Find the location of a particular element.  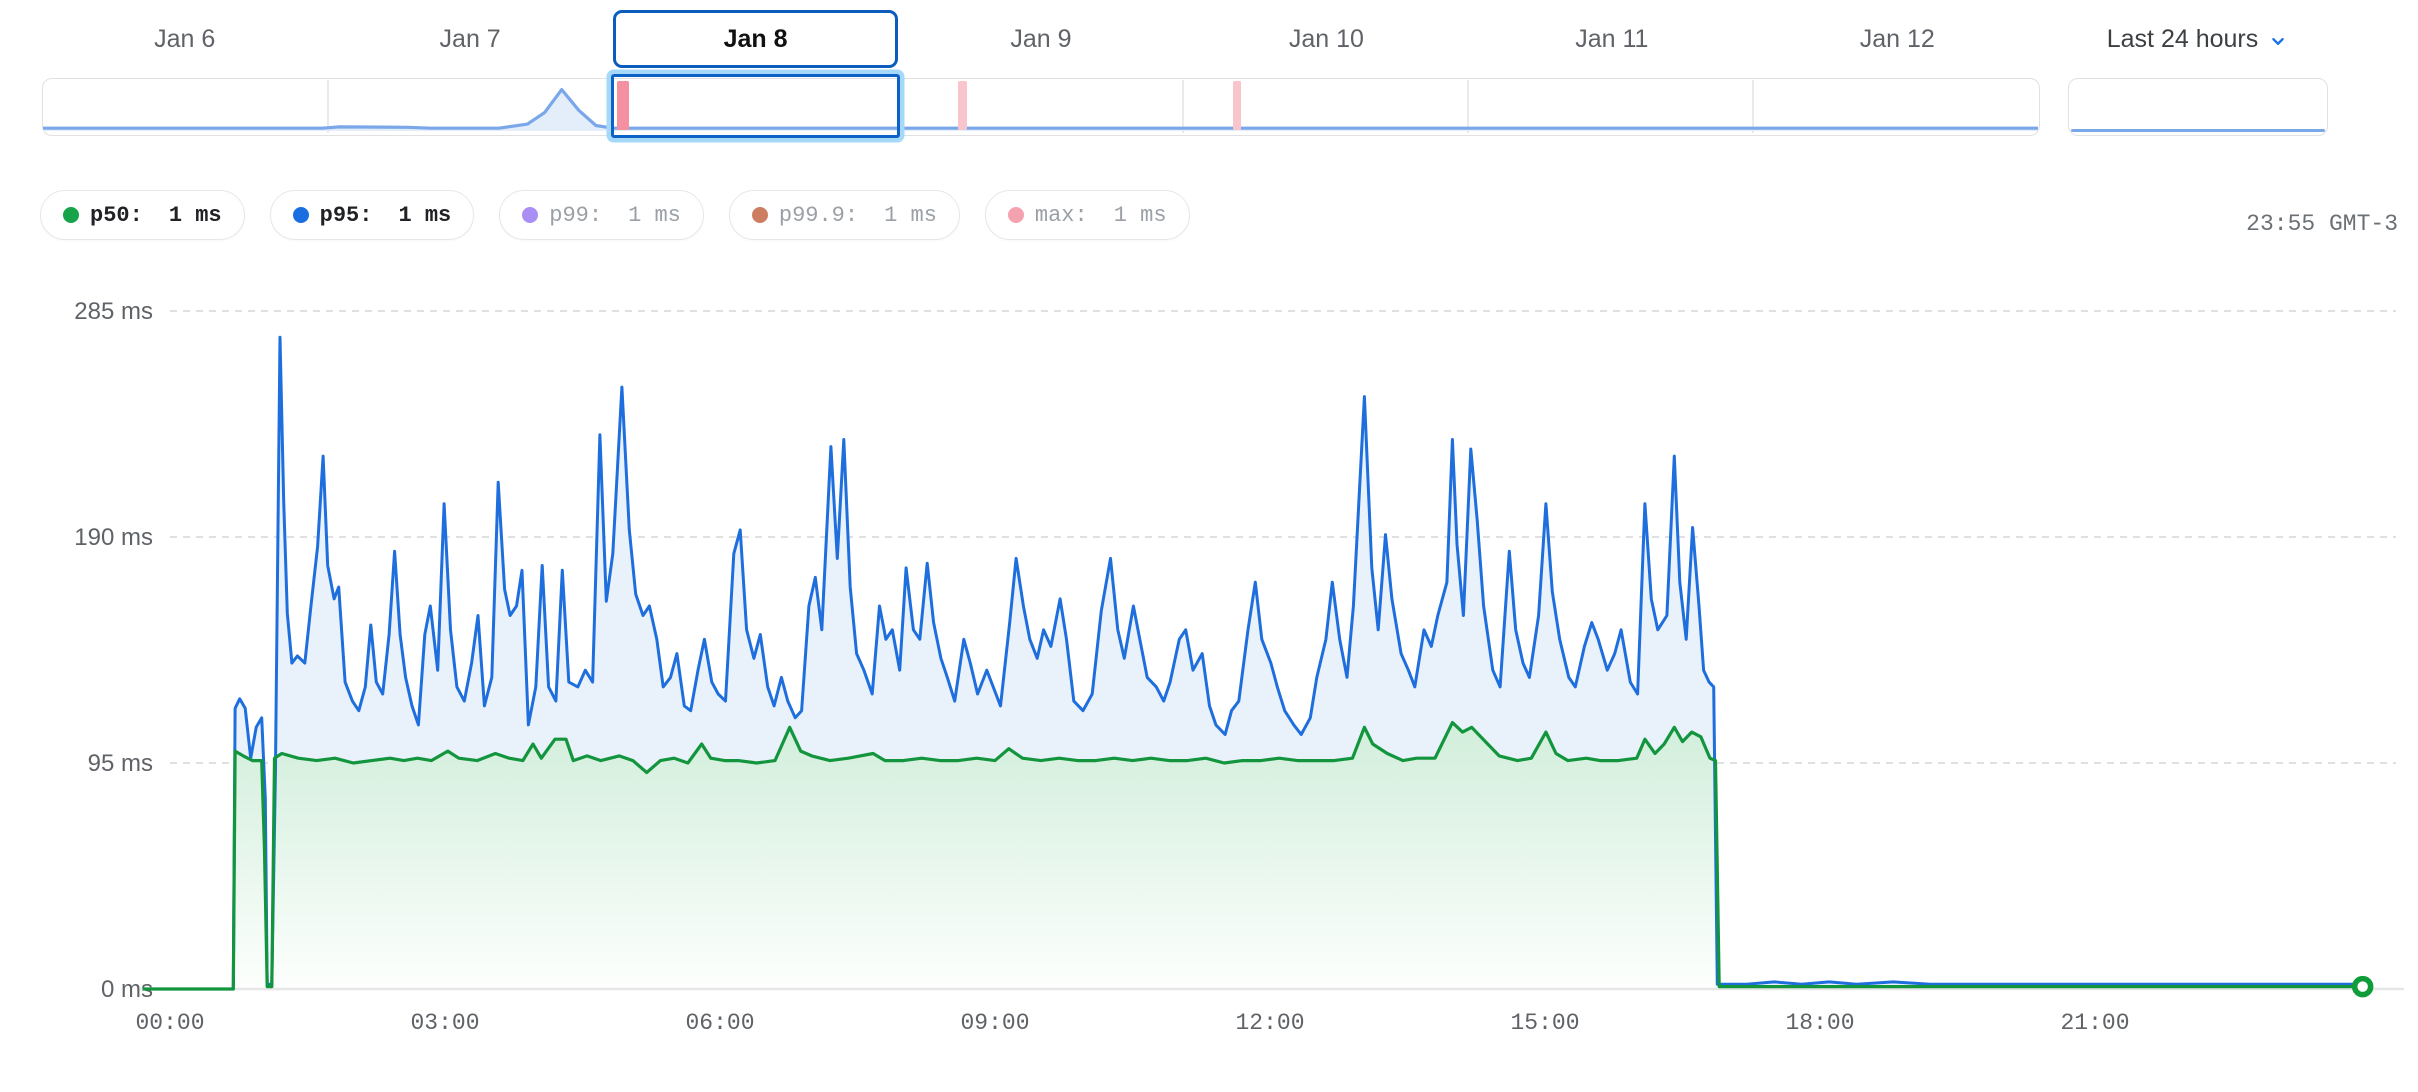

x-axis-tick: 12:00 is located at coordinates (1269, 1023).